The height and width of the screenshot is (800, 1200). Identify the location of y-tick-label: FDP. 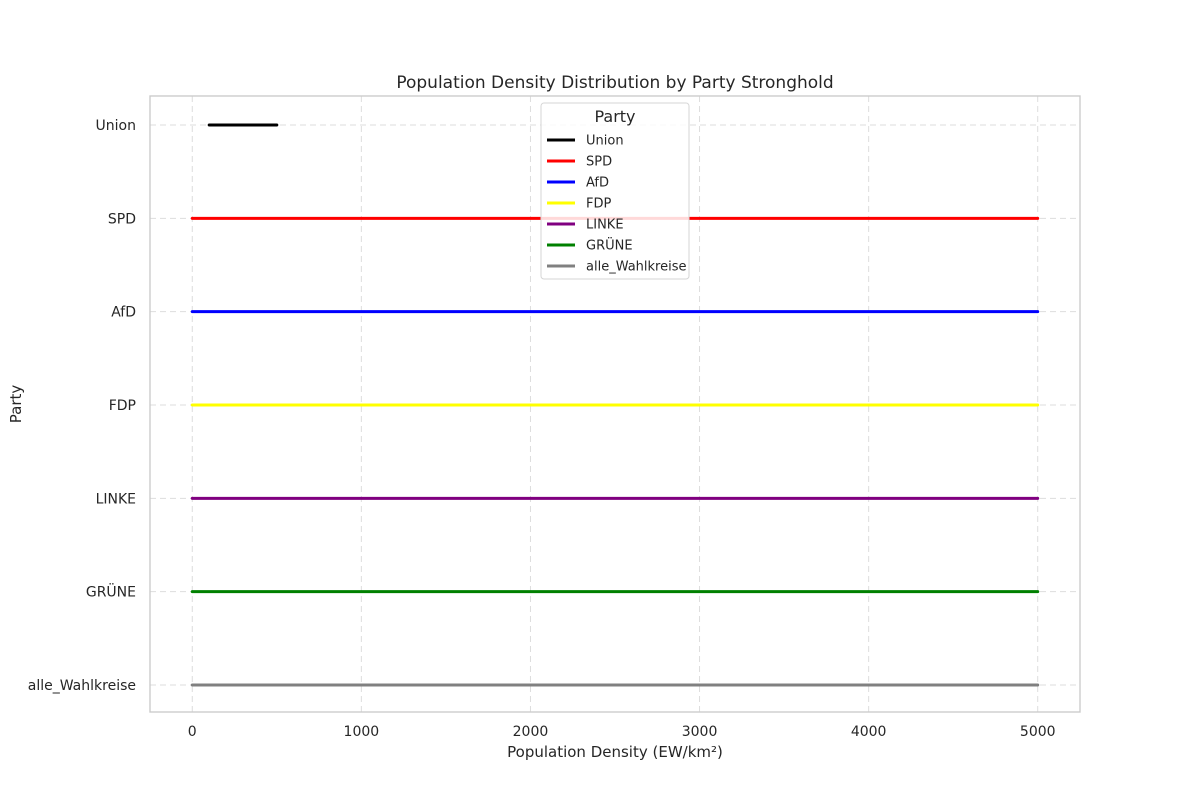
(122, 406).